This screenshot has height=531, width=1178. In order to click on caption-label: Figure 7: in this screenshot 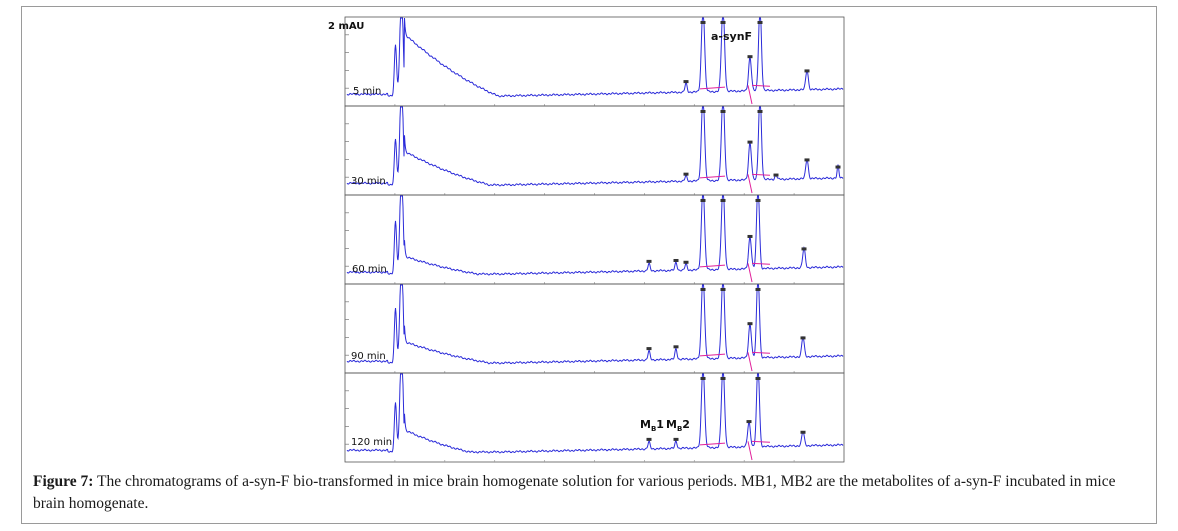, I will do `click(63, 481)`.